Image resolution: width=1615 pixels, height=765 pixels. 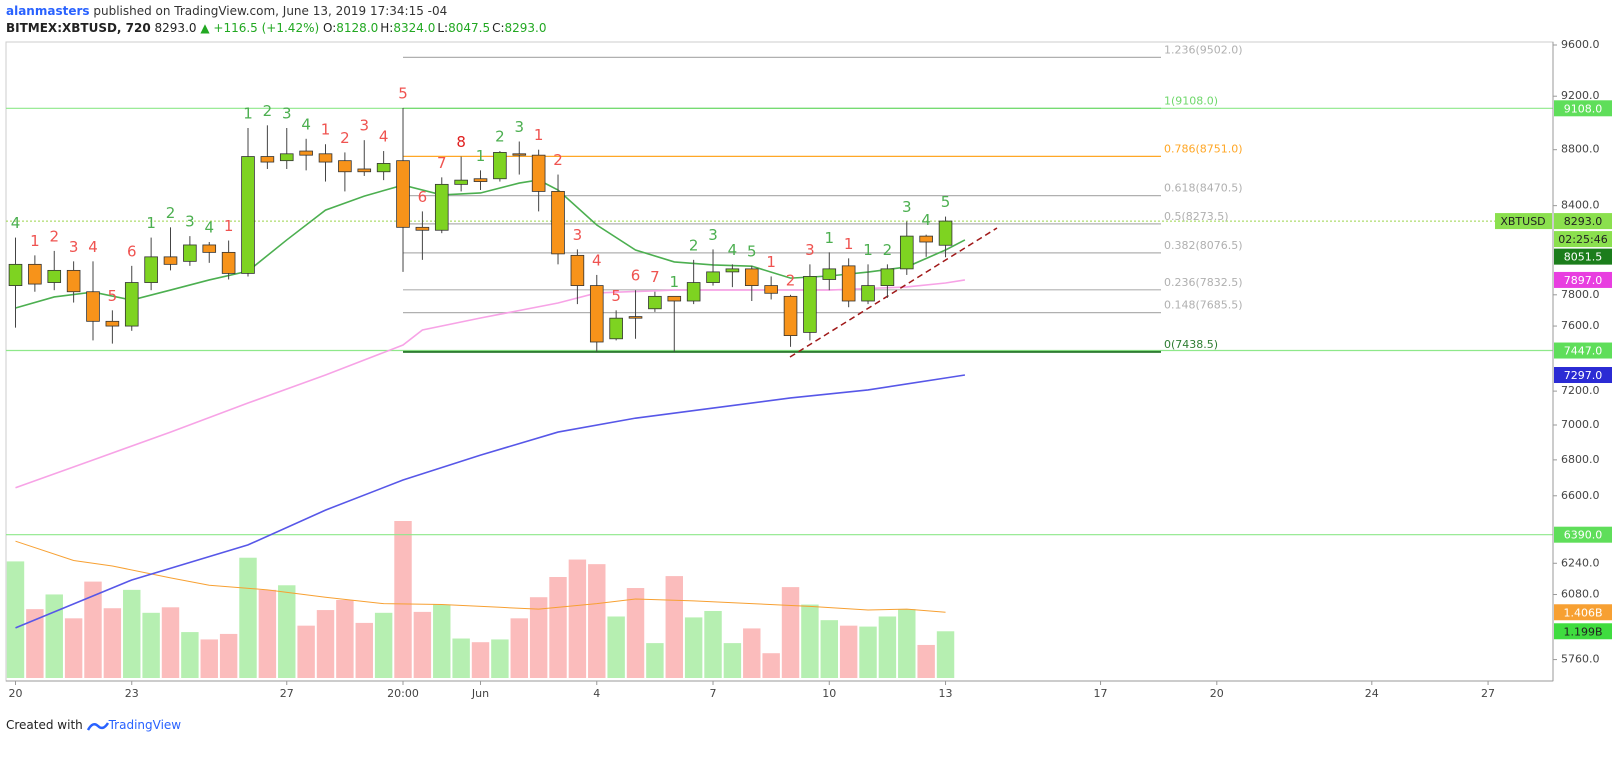 I want to click on y-tick-label: 8800.0, so click(x=1580, y=149).